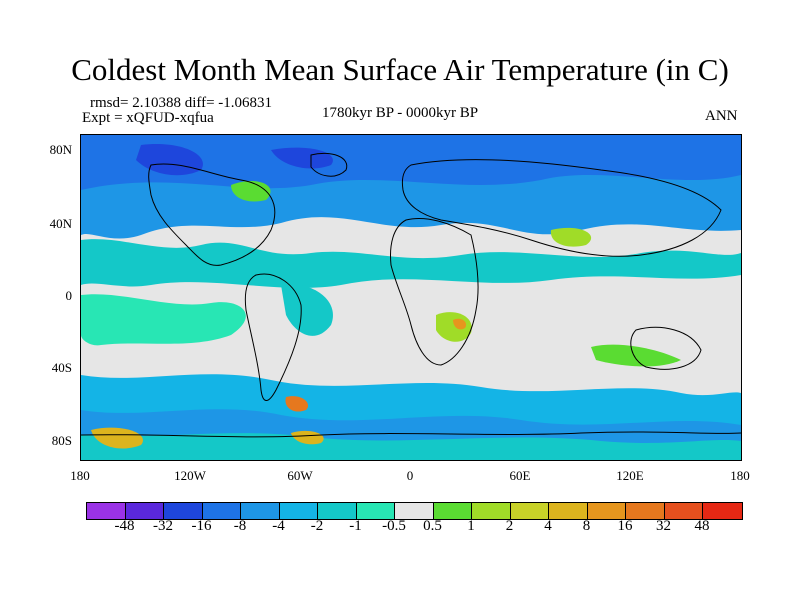  Describe the element at coordinates (586, 526) in the screenshot. I see `color-legend-label: 8` at that location.